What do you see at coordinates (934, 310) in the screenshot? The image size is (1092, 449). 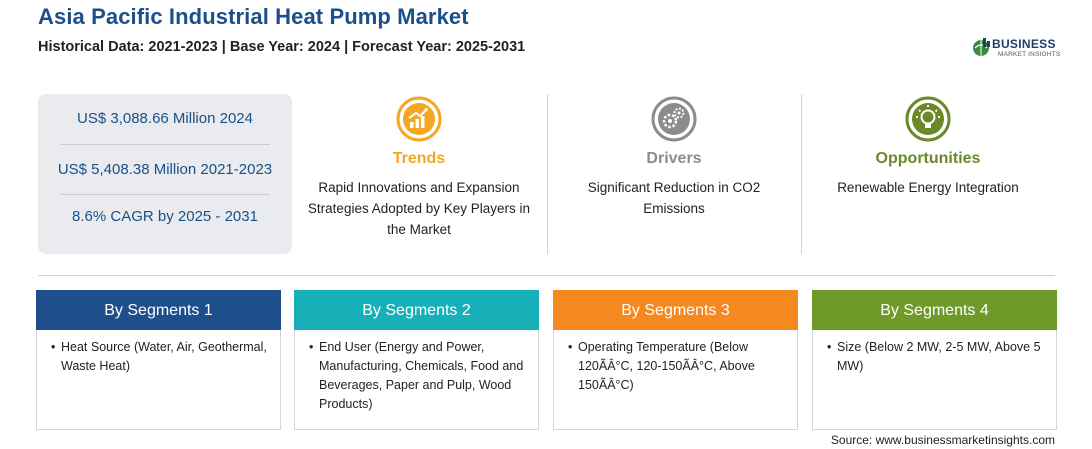 I see `segment-4-title: By Segments 4` at bounding box center [934, 310].